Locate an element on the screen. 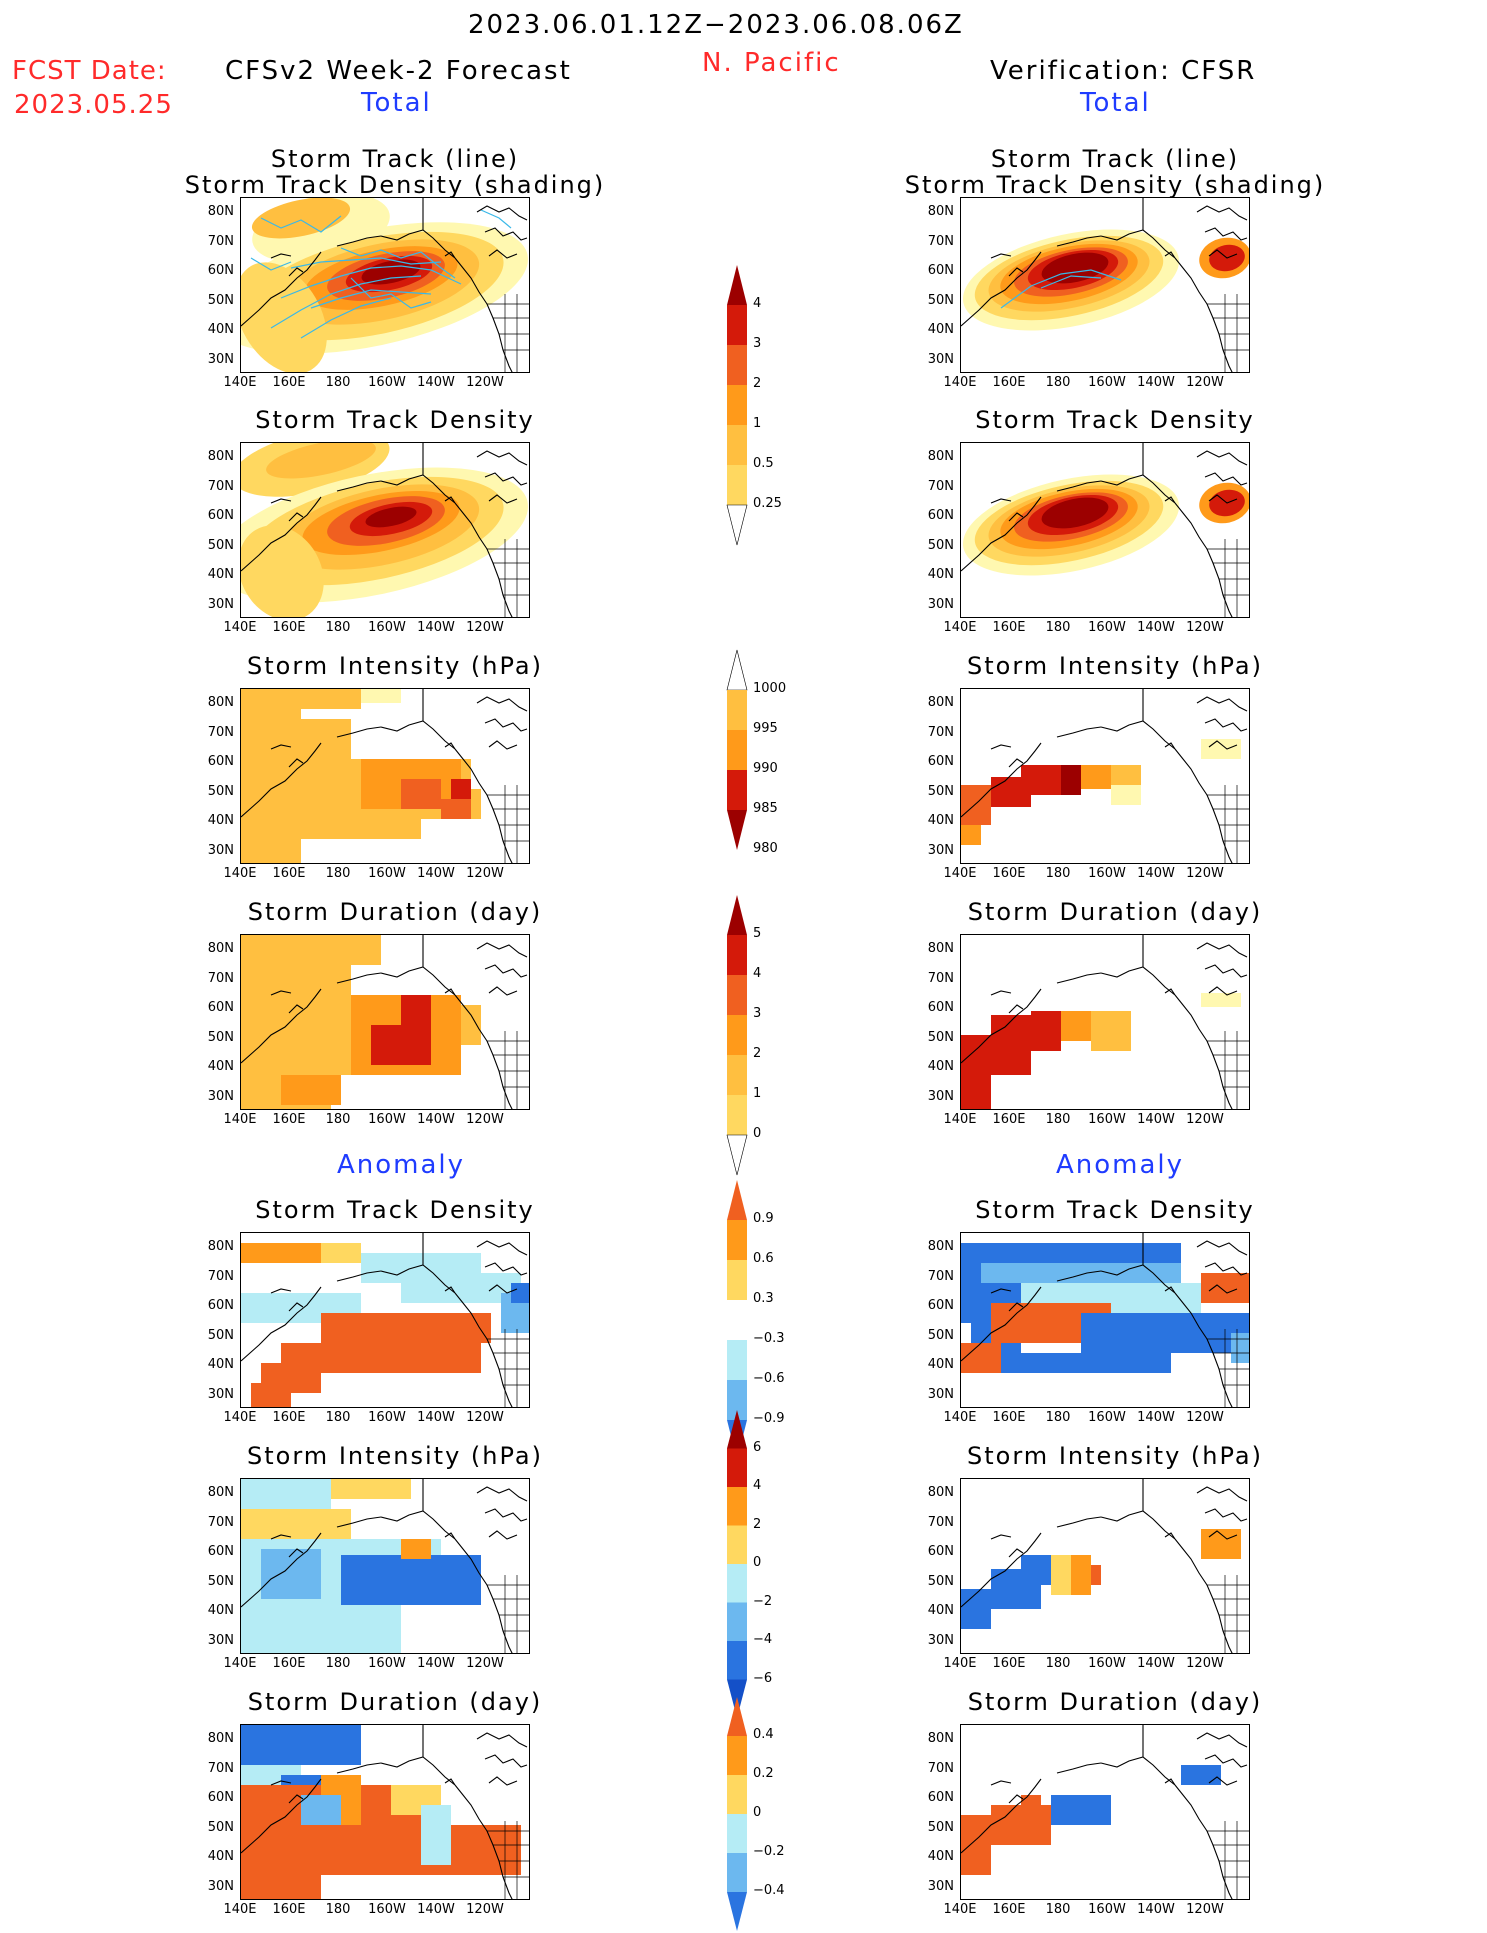  left-panel-2-title: Storm Track Density is located at coordinates (395, 420).